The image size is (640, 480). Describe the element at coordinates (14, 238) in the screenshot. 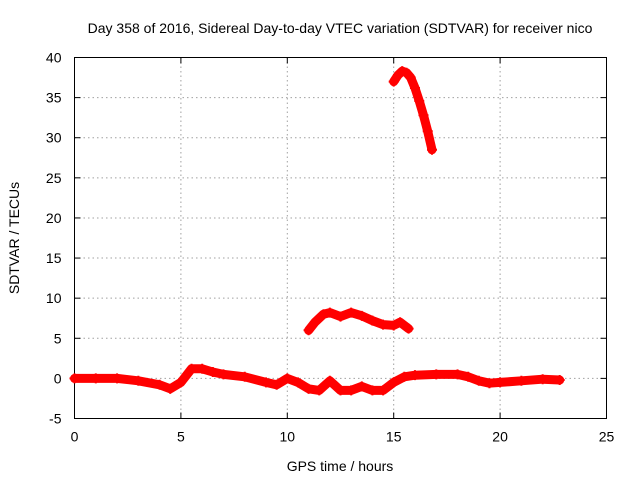

I see `y-axis-label: SDTVAR / TECUs` at that location.